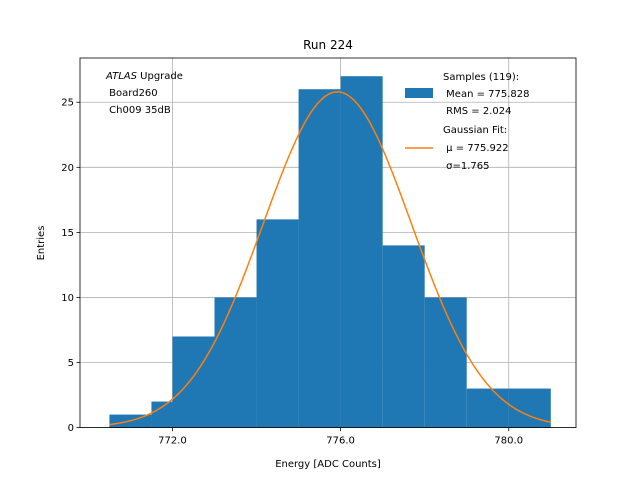 The height and width of the screenshot is (480, 640). What do you see at coordinates (67, 233) in the screenshot?
I see `y-tick-label: 15` at bounding box center [67, 233].